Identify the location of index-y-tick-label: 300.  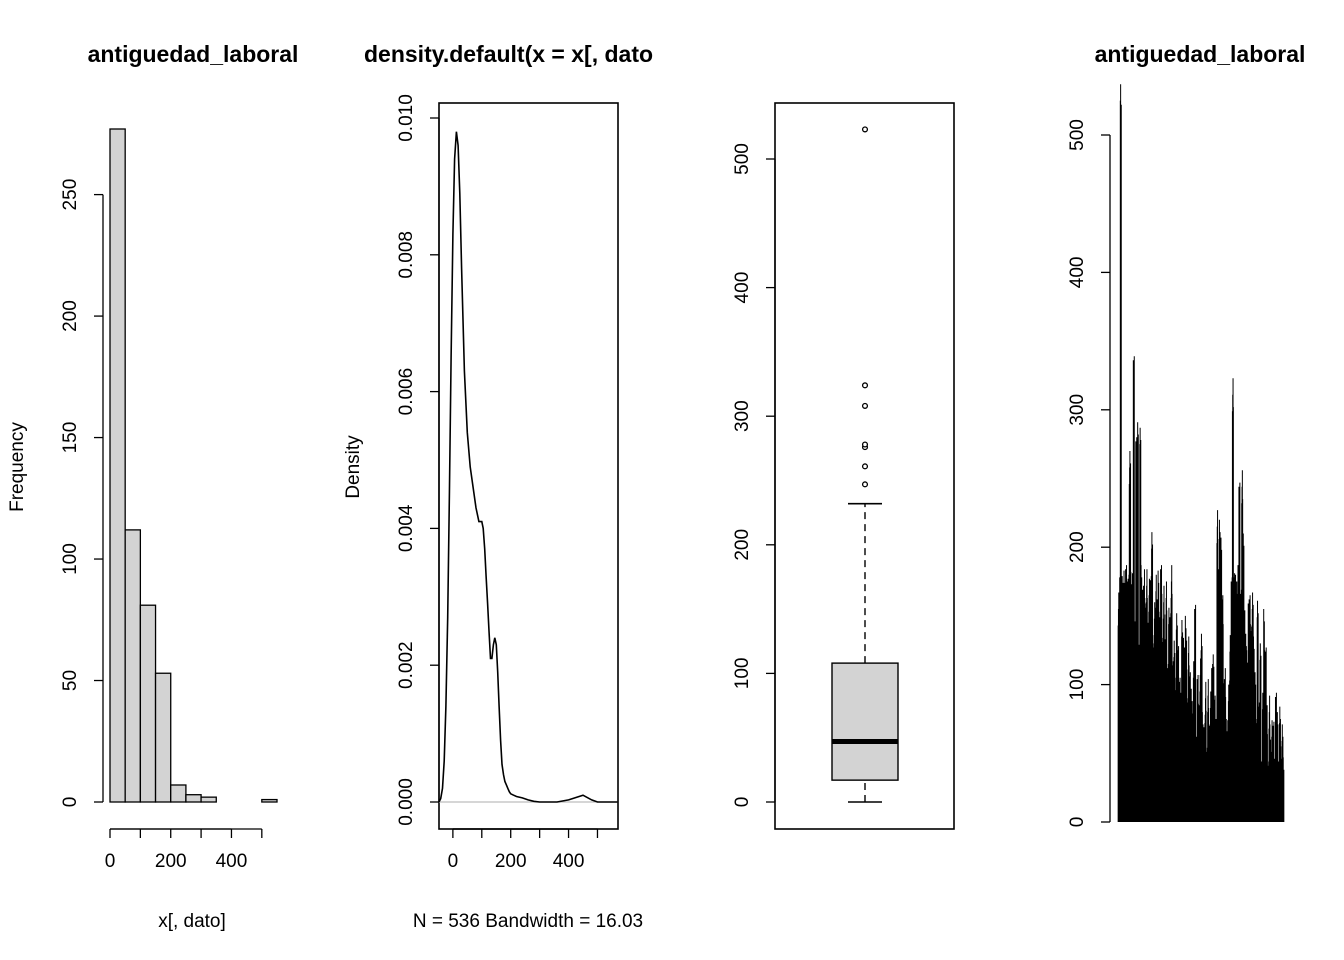
(1077, 410).